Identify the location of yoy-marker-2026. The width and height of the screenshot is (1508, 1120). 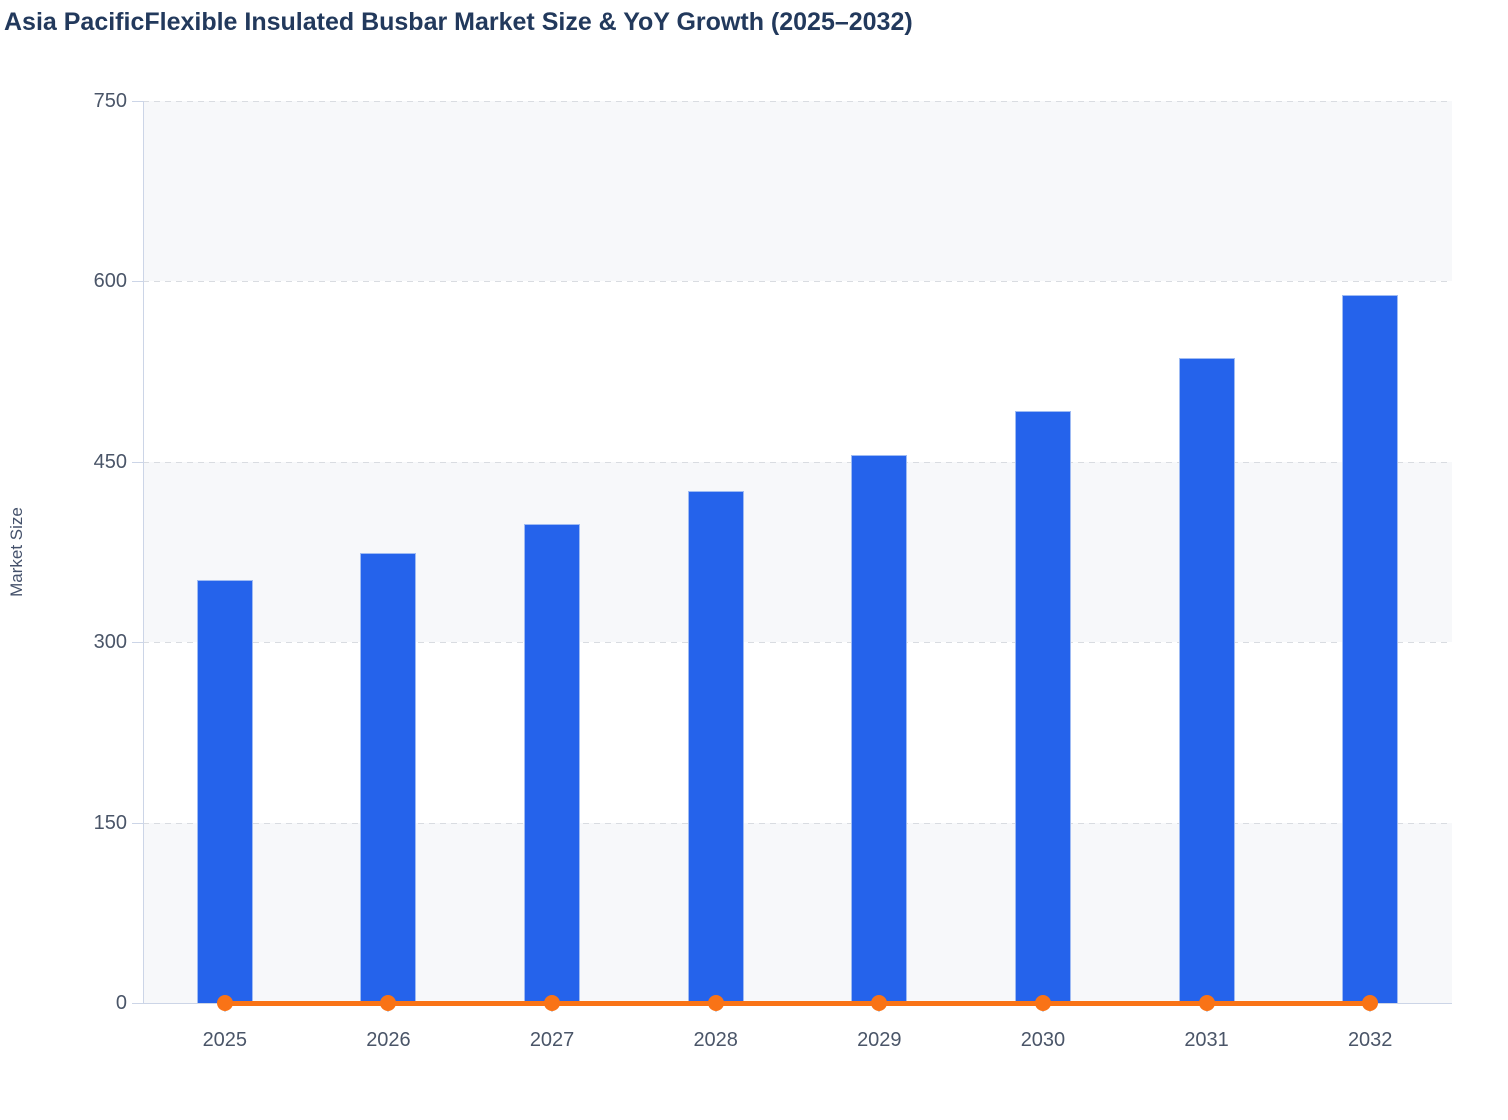
(388, 1003).